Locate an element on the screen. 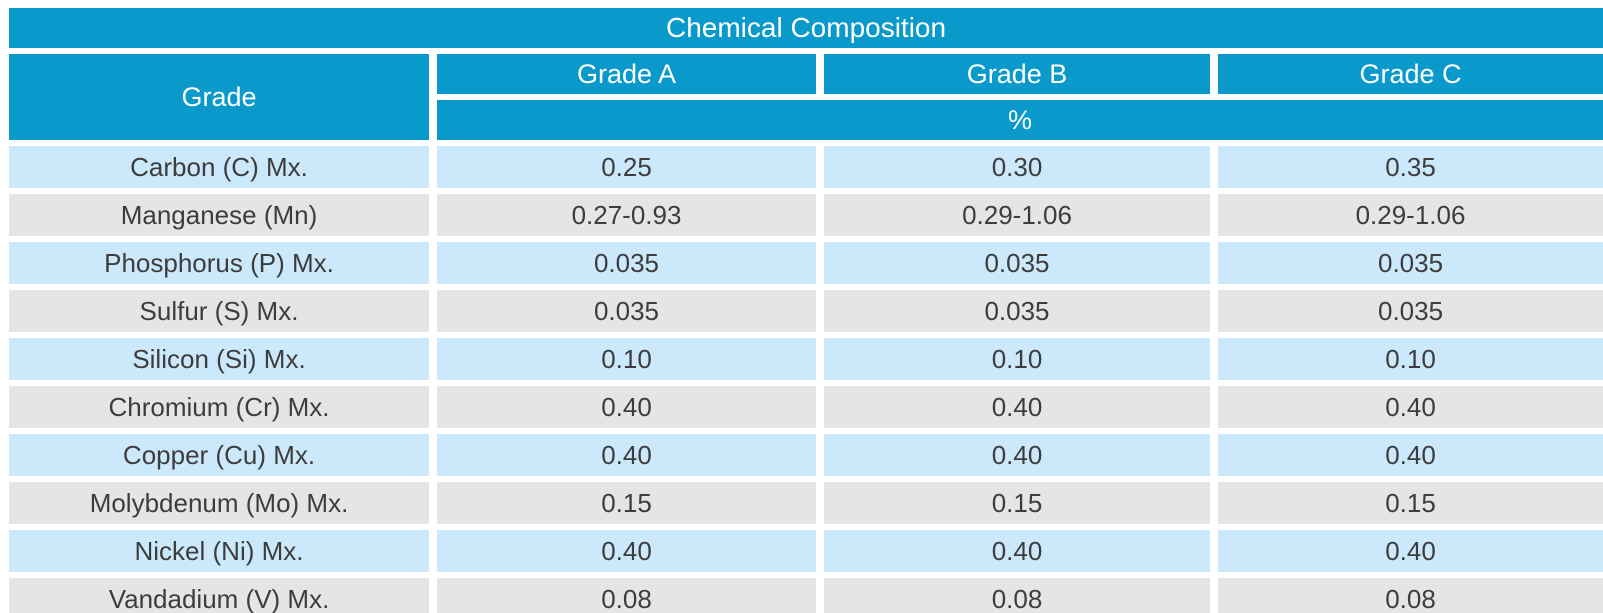 The image size is (1603, 613). table-row: Sulfur (S) Mx. 0.035 0.035 0.035 is located at coordinates (806, 314).